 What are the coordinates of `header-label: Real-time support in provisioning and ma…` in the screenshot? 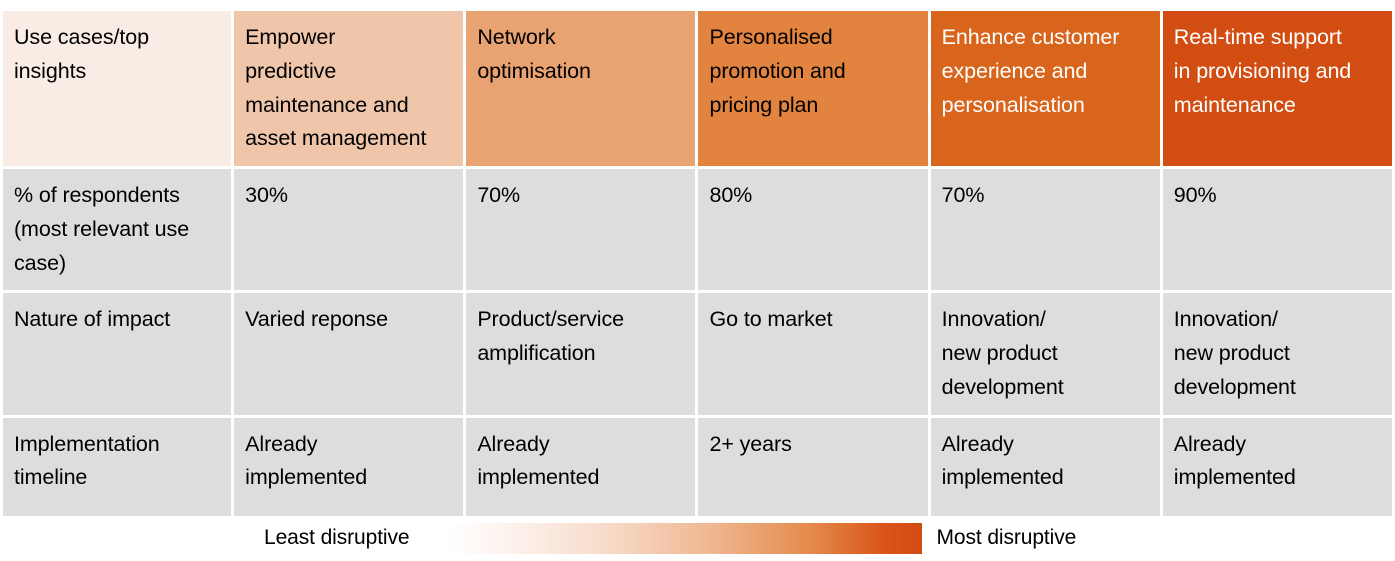 It's located at (1262, 71).